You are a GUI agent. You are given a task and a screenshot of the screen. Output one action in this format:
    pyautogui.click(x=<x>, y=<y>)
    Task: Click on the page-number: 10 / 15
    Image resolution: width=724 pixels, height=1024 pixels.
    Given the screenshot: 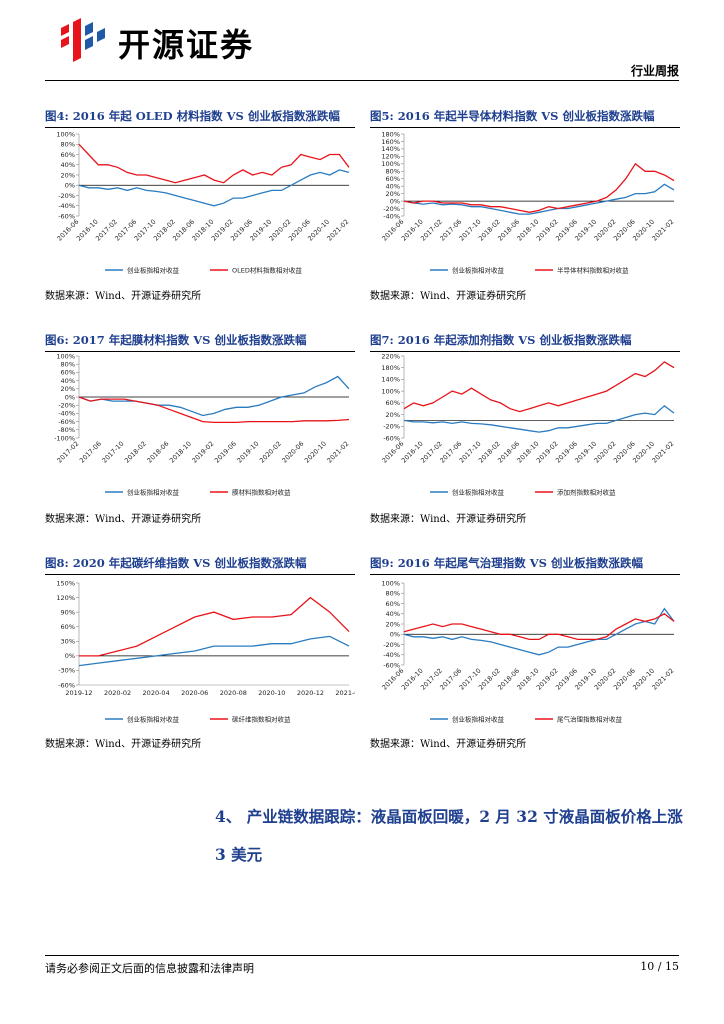 What is the action you would take?
    pyautogui.click(x=659, y=966)
    